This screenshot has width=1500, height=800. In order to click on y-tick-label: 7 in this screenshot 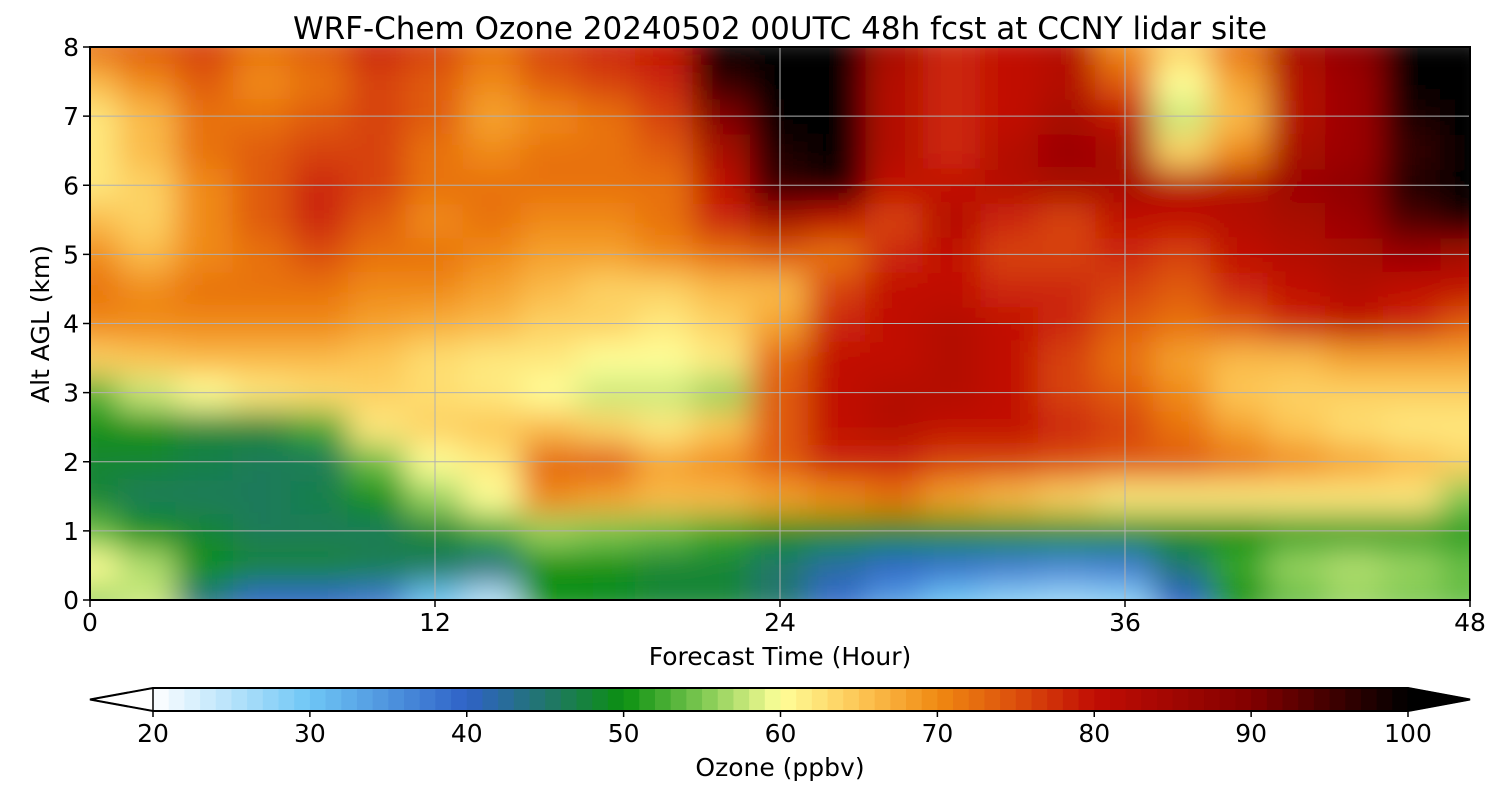, I will do `click(71, 116)`.